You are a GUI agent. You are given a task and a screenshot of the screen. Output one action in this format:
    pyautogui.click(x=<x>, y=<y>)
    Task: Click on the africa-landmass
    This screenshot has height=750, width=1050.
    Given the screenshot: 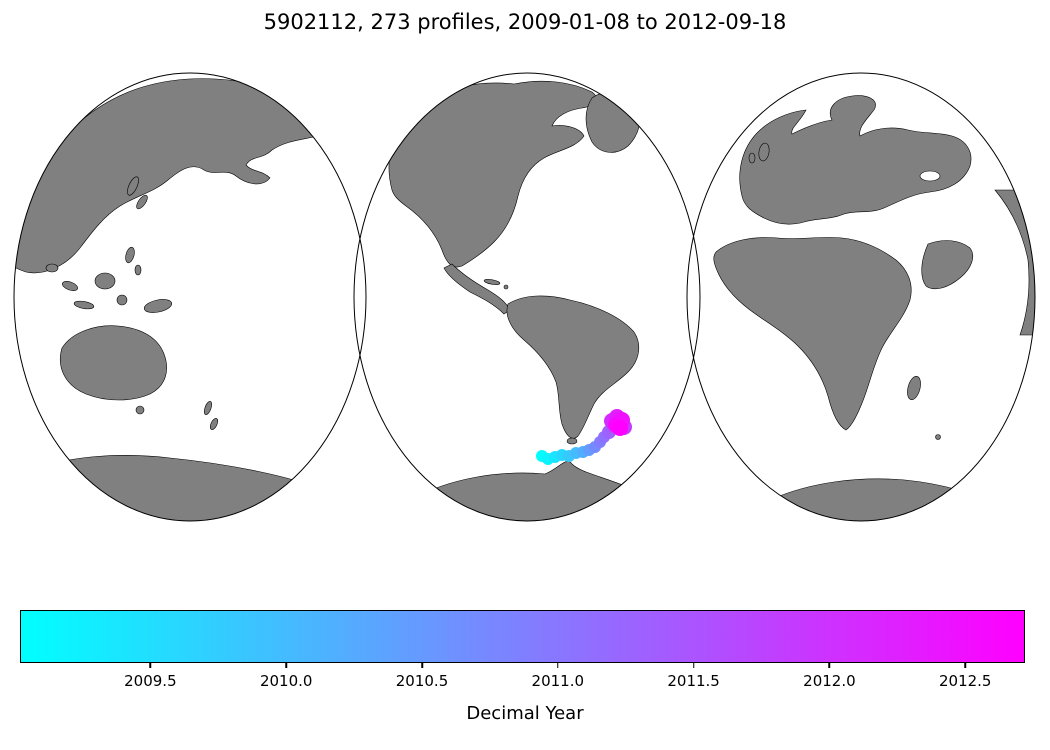 What is the action you would take?
    pyautogui.click(x=812, y=334)
    